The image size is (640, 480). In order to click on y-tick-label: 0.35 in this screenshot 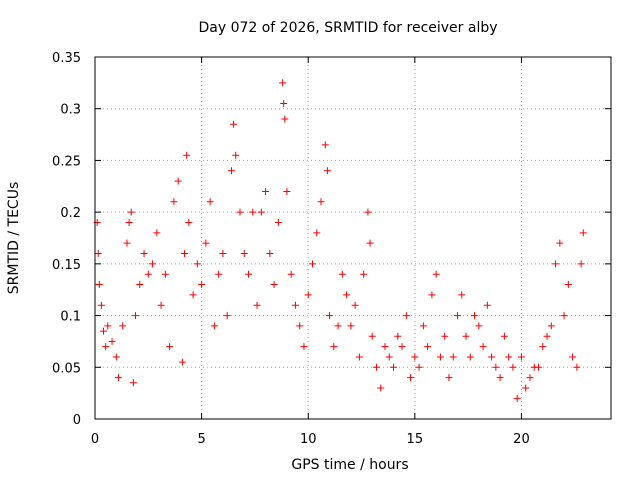, I will do `click(66, 58)`.